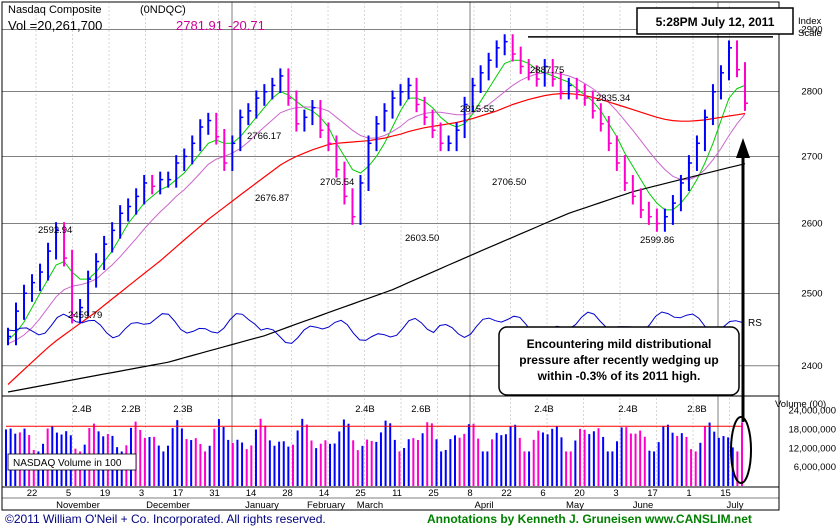 The width and height of the screenshot is (840, 529). What do you see at coordinates (360, 493) in the screenshot?
I see `date-tick-label: 25` at bounding box center [360, 493].